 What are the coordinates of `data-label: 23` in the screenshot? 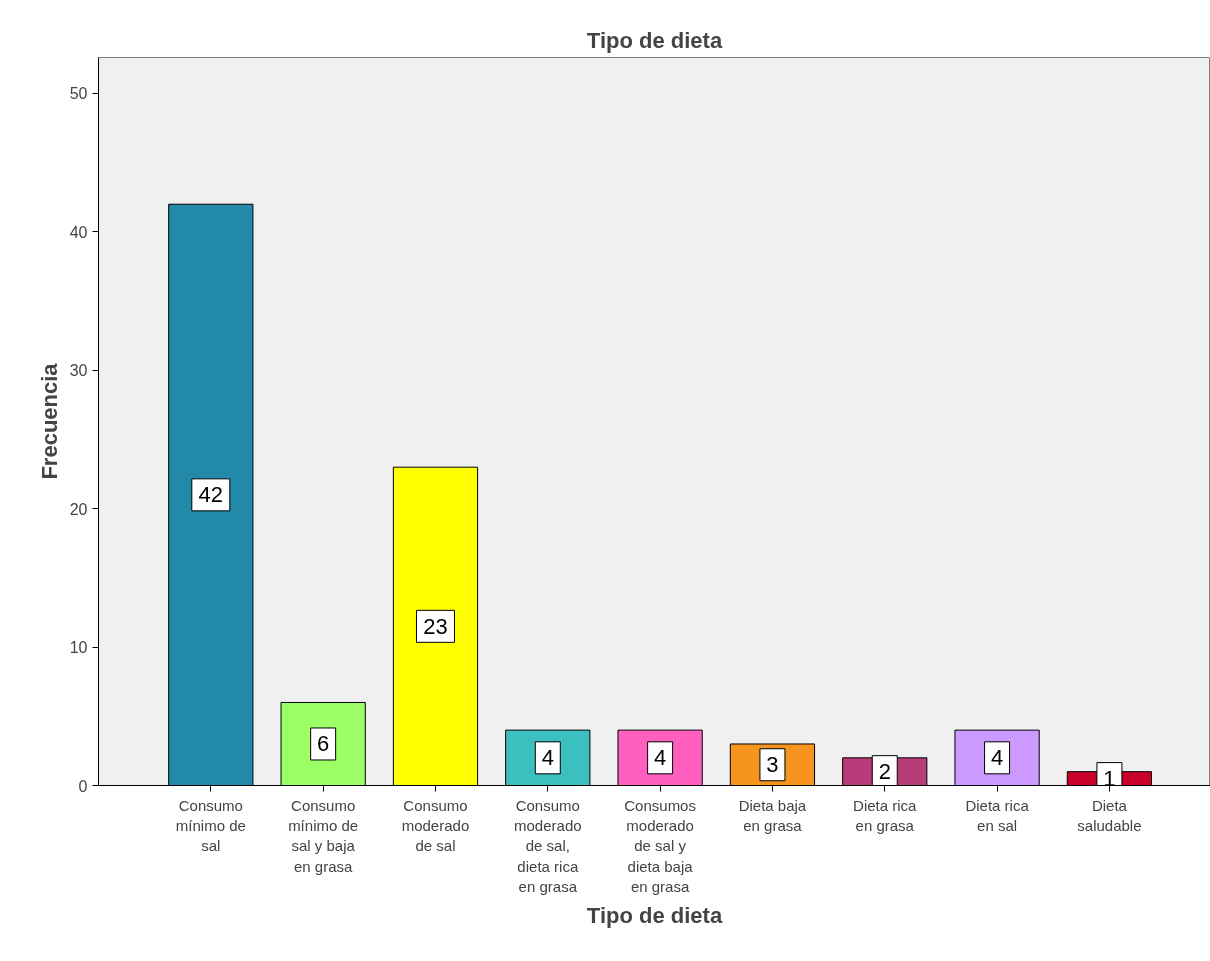 It's located at (435, 626).